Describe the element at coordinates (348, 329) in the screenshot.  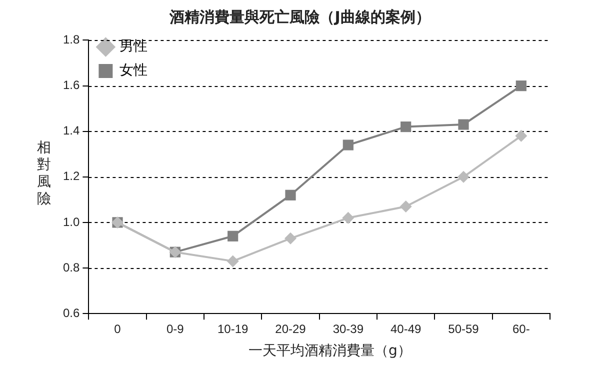
I see `x-tick-label: 30-39` at that location.